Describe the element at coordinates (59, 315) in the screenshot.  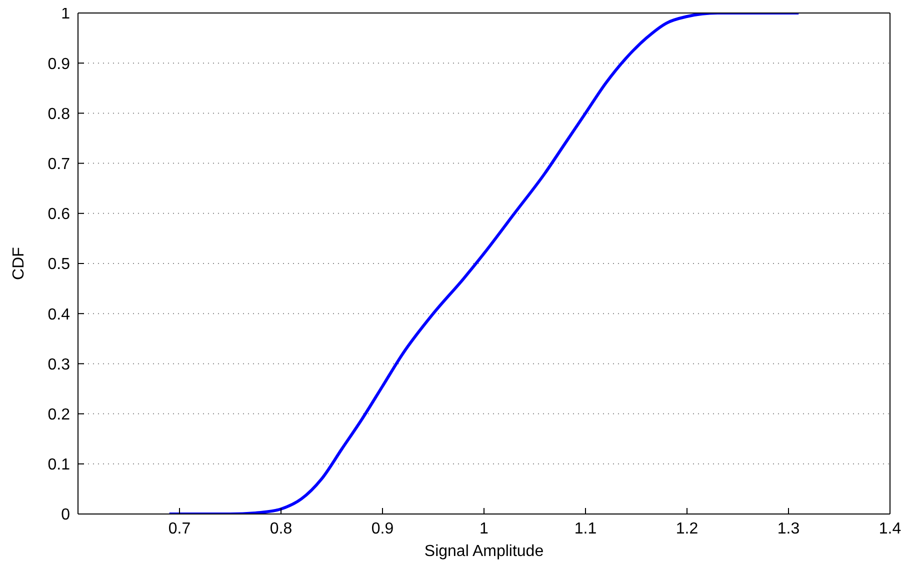
I see `y-tick-label: 0.4` at that location.